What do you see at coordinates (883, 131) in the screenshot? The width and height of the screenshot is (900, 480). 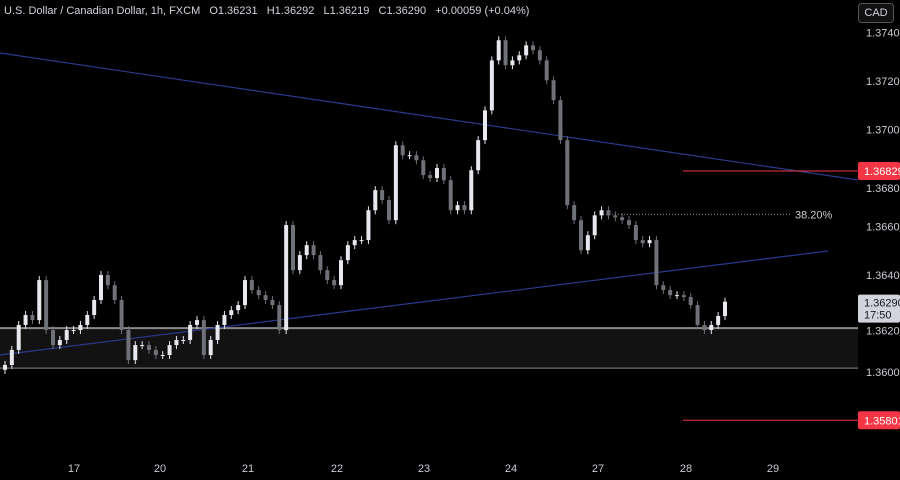 I see `y-tick-label: 1.37000` at bounding box center [883, 131].